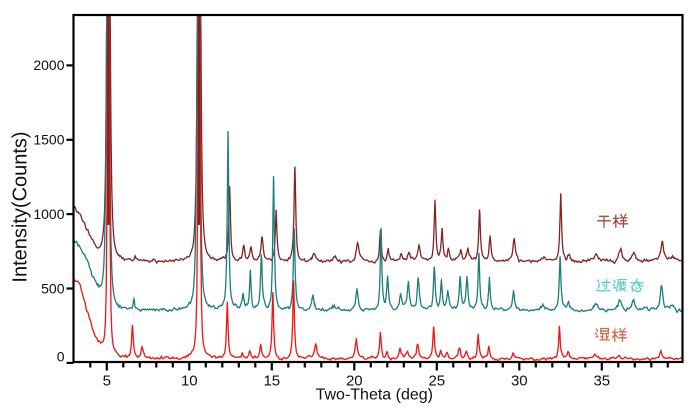 Image resolution: width=700 pixels, height=411 pixels. I want to click on svg-text: 25, so click(436, 381).